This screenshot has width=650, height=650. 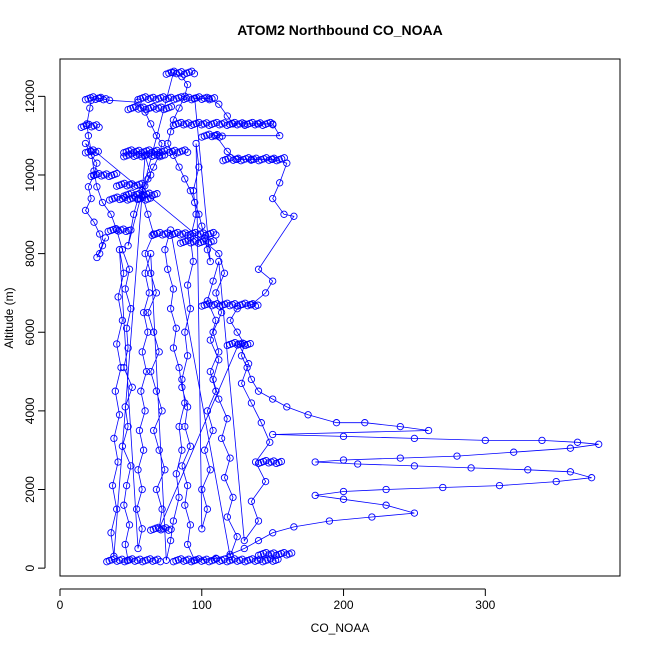 What do you see at coordinates (30, 253) in the screenshot?
I see `y-tick-label: 8000` at bounding box center [30, 253].